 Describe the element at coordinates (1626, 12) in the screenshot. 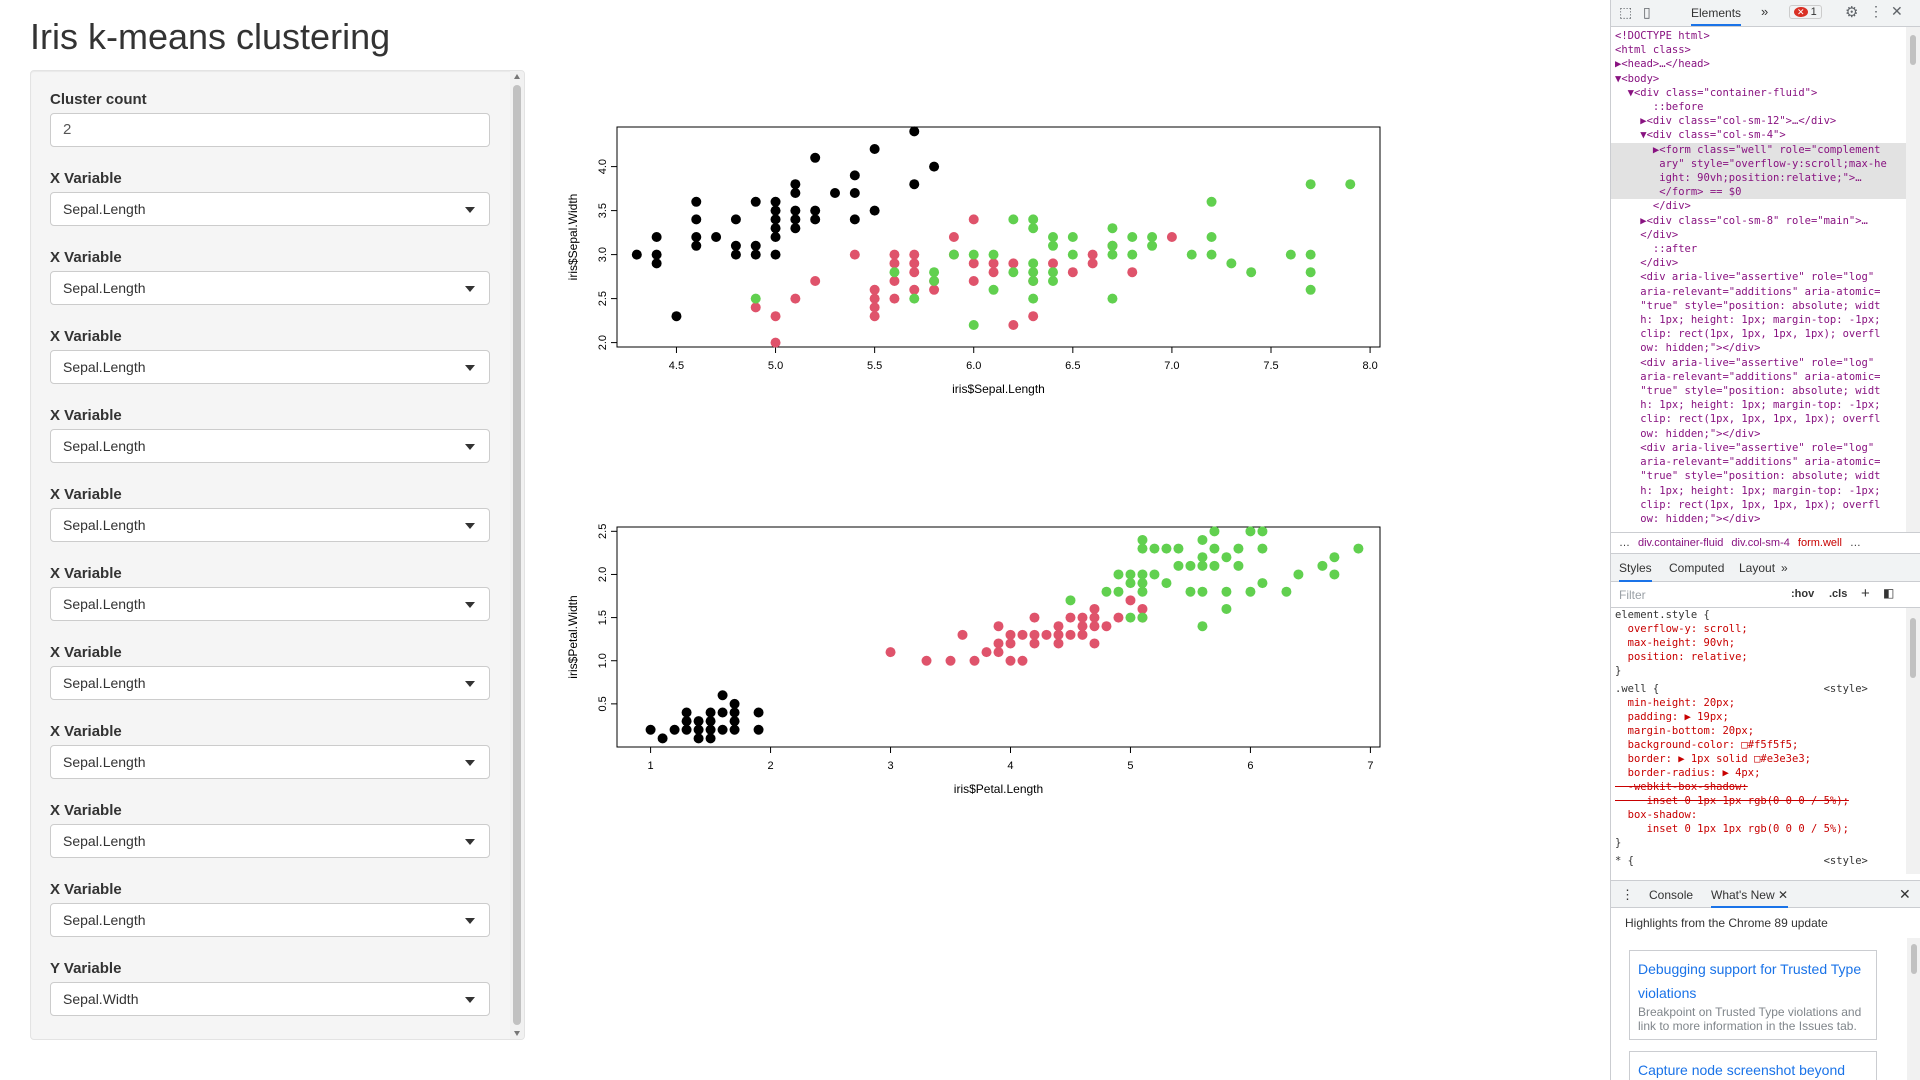

I see `inspect-element-icon: ⬚` at that location.